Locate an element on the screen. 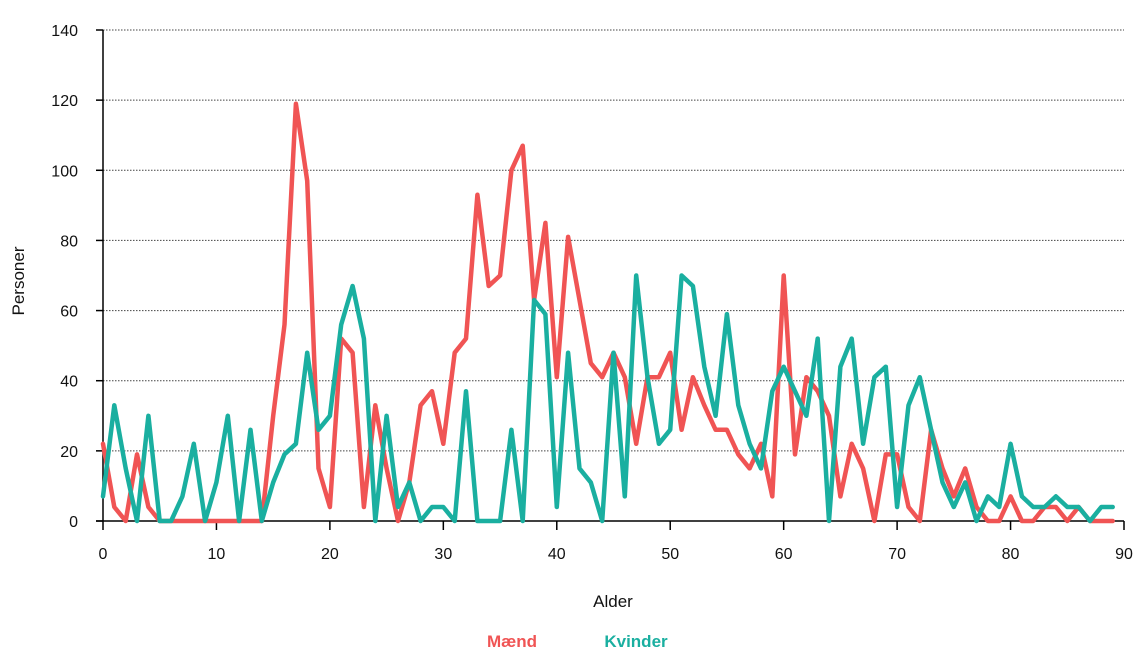  y-tick-label: 140 is located at coordinates (64, 31).